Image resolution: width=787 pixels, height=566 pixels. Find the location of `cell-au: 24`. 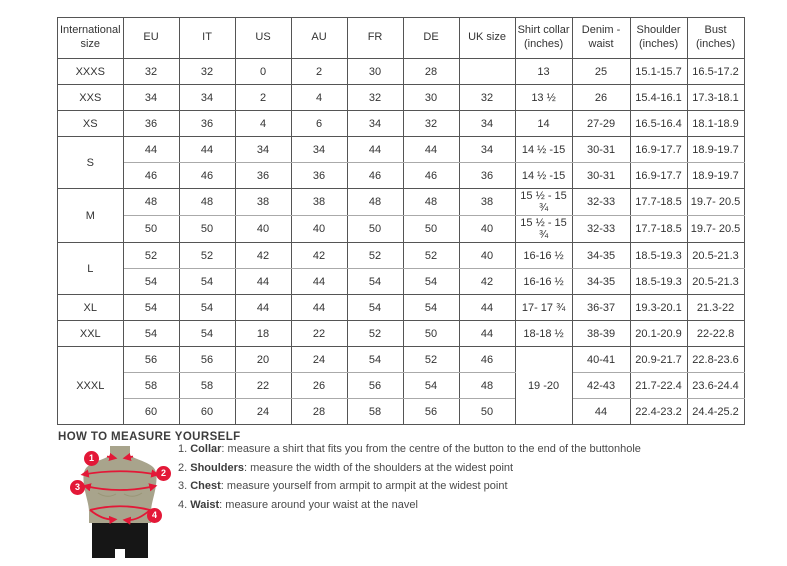

cell-au: 24 is located at coordinates (319, 359).